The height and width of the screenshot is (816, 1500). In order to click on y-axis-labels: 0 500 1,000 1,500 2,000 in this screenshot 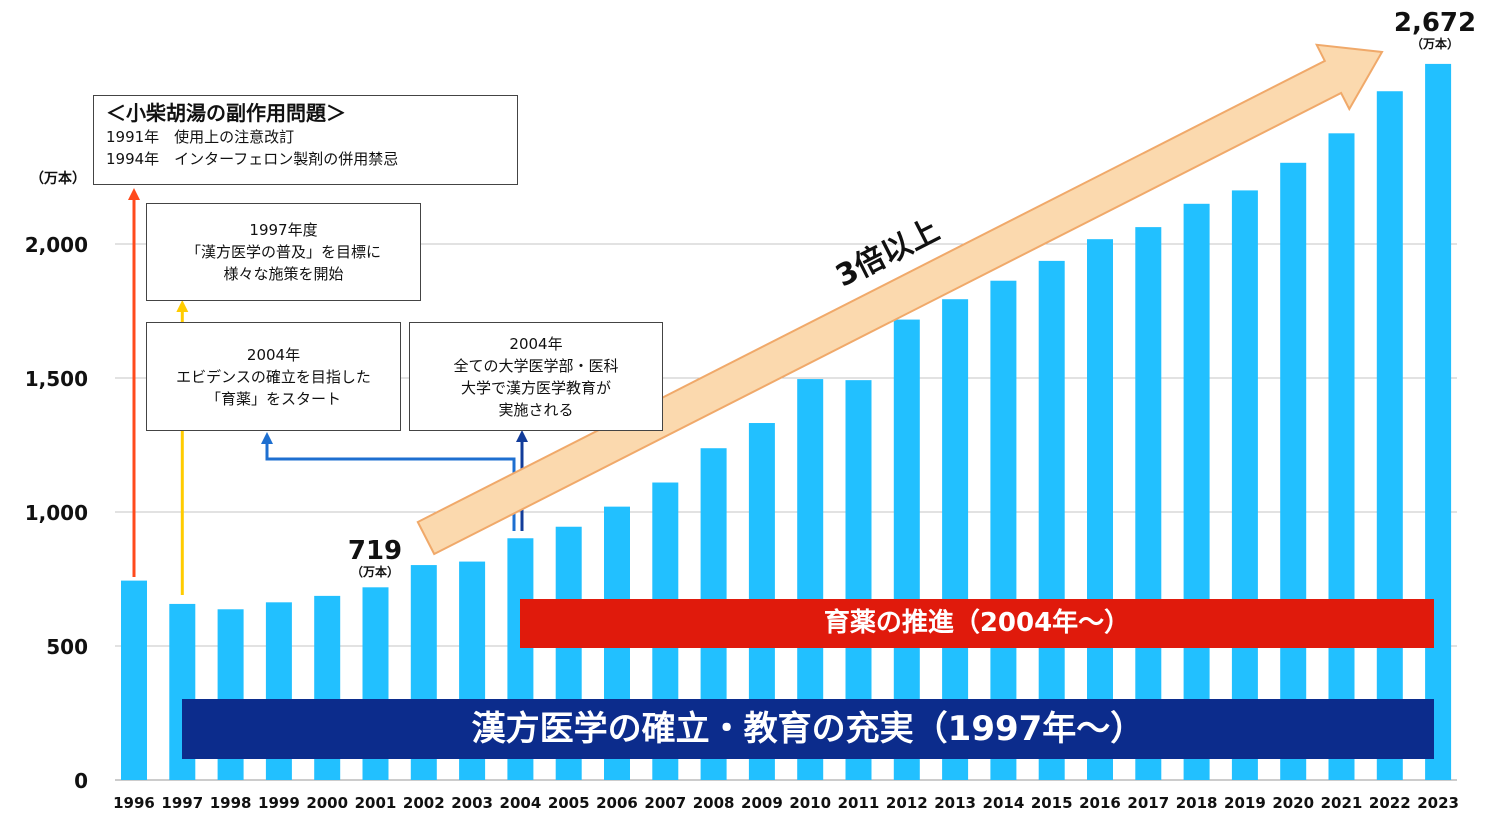, I will do `click(56, 513)`.